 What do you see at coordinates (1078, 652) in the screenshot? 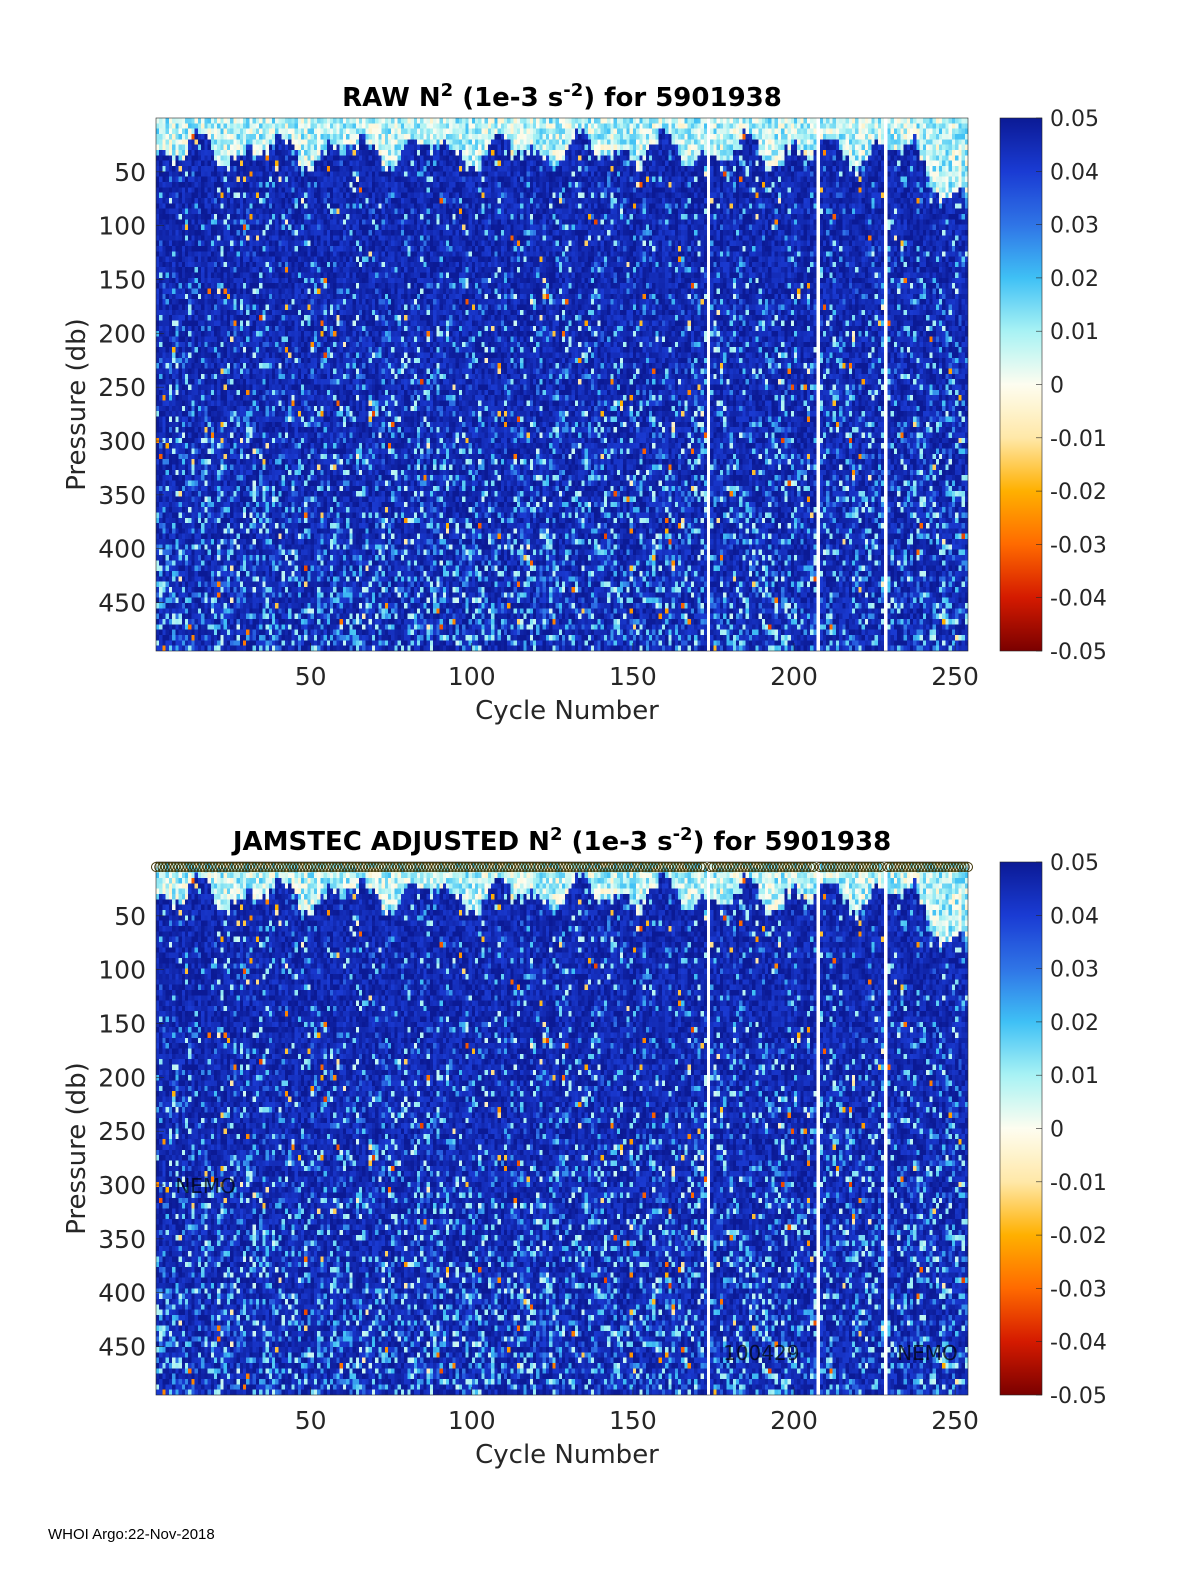
I see `colorbar-tick-label: -0.05` at bounding box center [1078, 652].